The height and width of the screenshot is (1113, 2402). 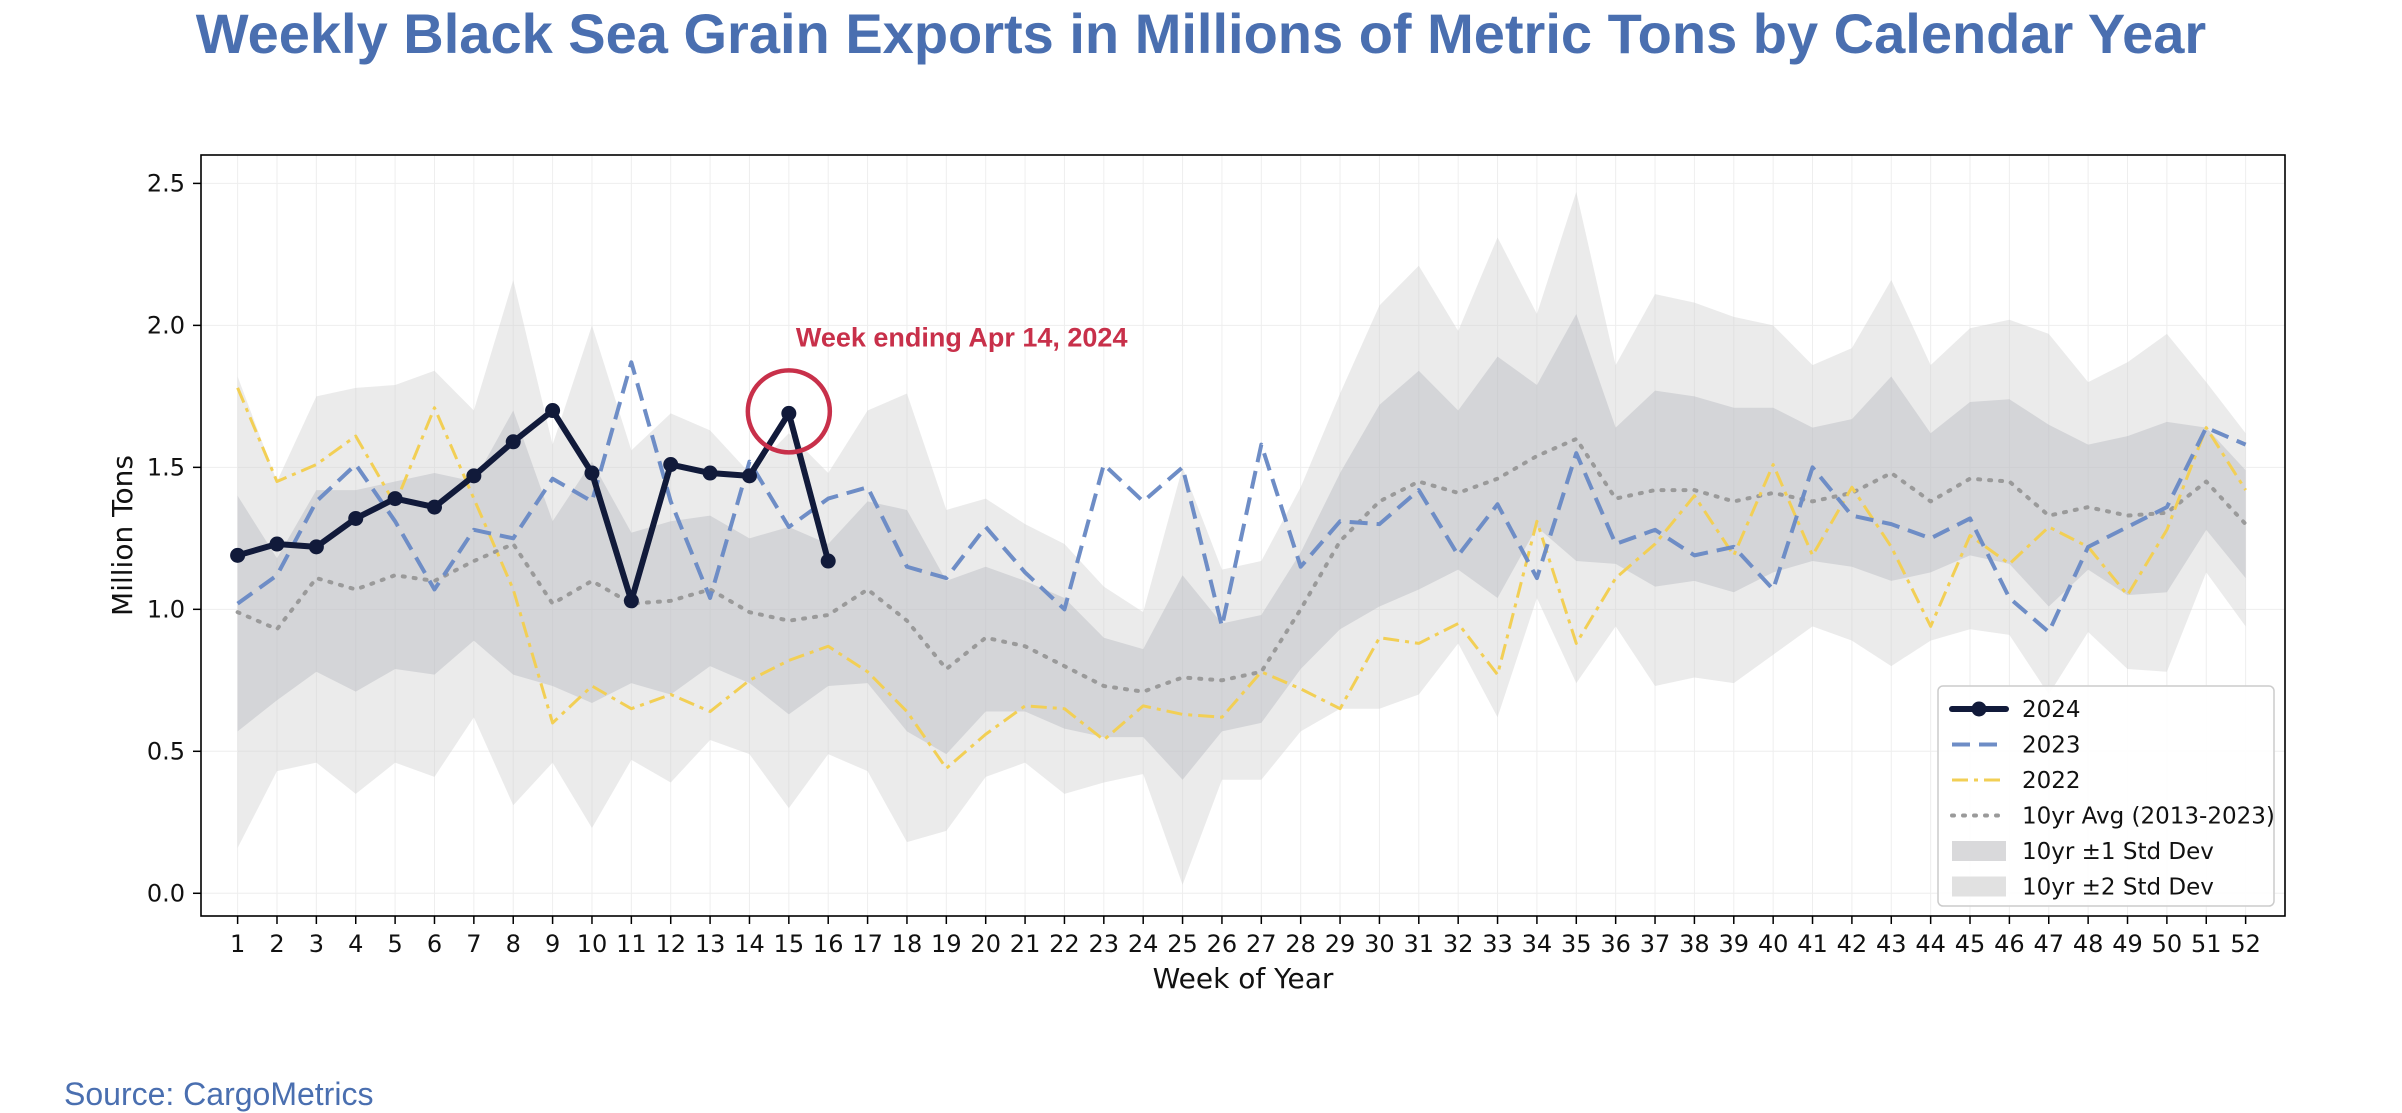 I want to click on x-tick-label: 20, so click(x=985, y=944).